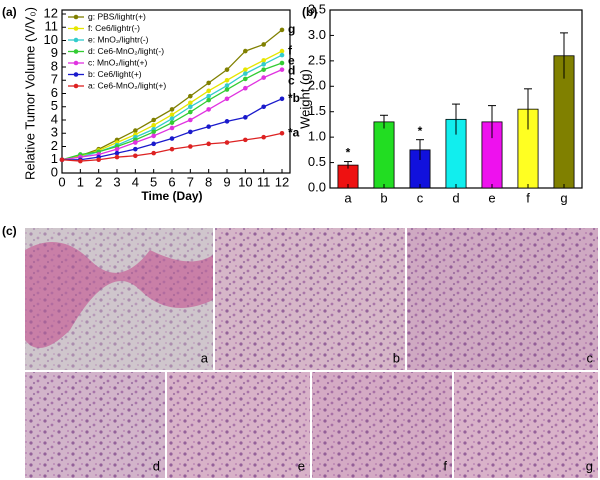 The image size is (600, 480). Describe the element at coordinates (383, 197) in the screenshot. I see `x-tick-label: b` at that location.